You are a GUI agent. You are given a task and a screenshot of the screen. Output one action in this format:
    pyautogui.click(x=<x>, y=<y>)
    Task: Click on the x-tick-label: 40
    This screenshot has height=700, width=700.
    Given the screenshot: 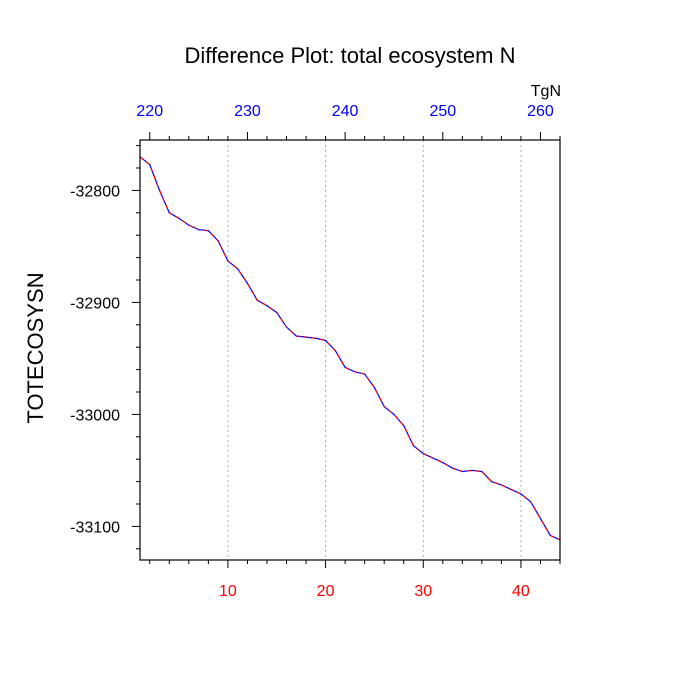 What is the action you would take?
    pyautogui.click(x=521, y=591)
    